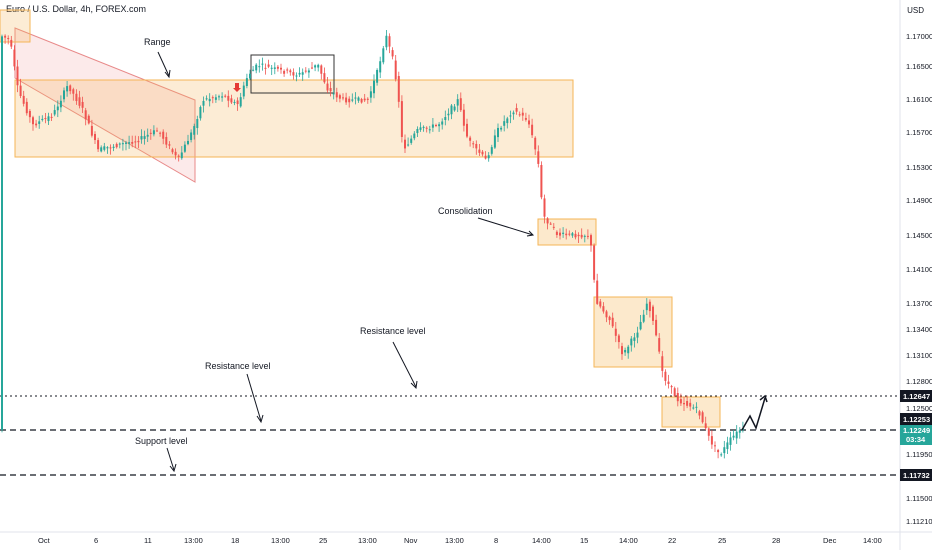  I want to click on annotation-consolidation: Consolidation, so click(465, 211).